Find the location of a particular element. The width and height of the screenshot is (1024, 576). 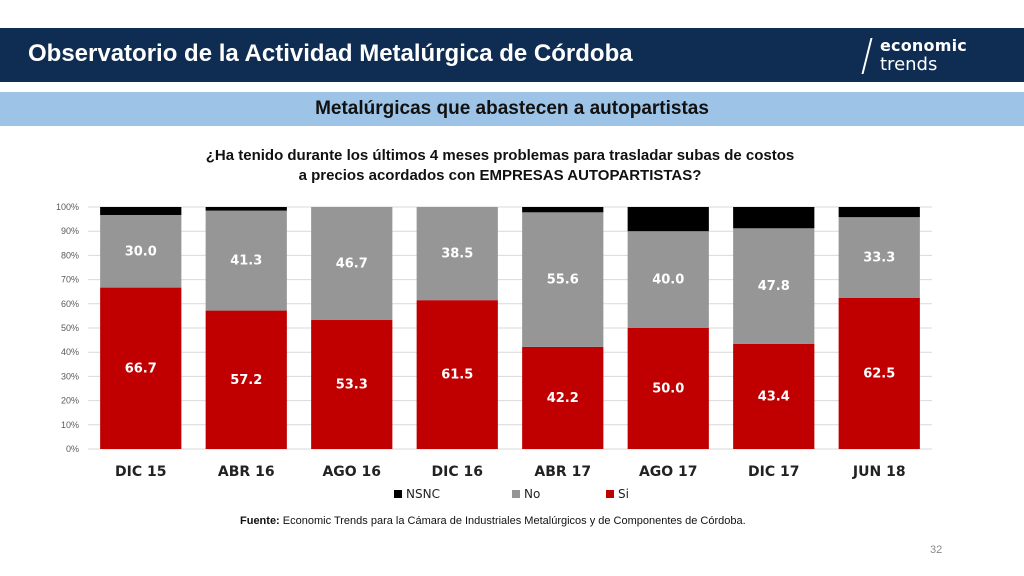

data-label-si: 57.2 is located at coordinates (246, 380).